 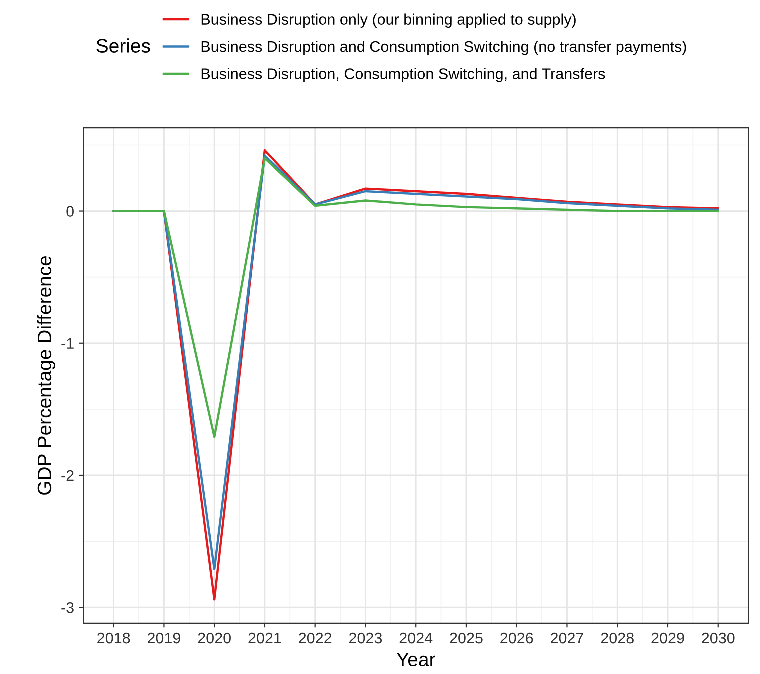 I want to click on y-axis-title: GDP Percentage Difference, so click(x=46, y=375).